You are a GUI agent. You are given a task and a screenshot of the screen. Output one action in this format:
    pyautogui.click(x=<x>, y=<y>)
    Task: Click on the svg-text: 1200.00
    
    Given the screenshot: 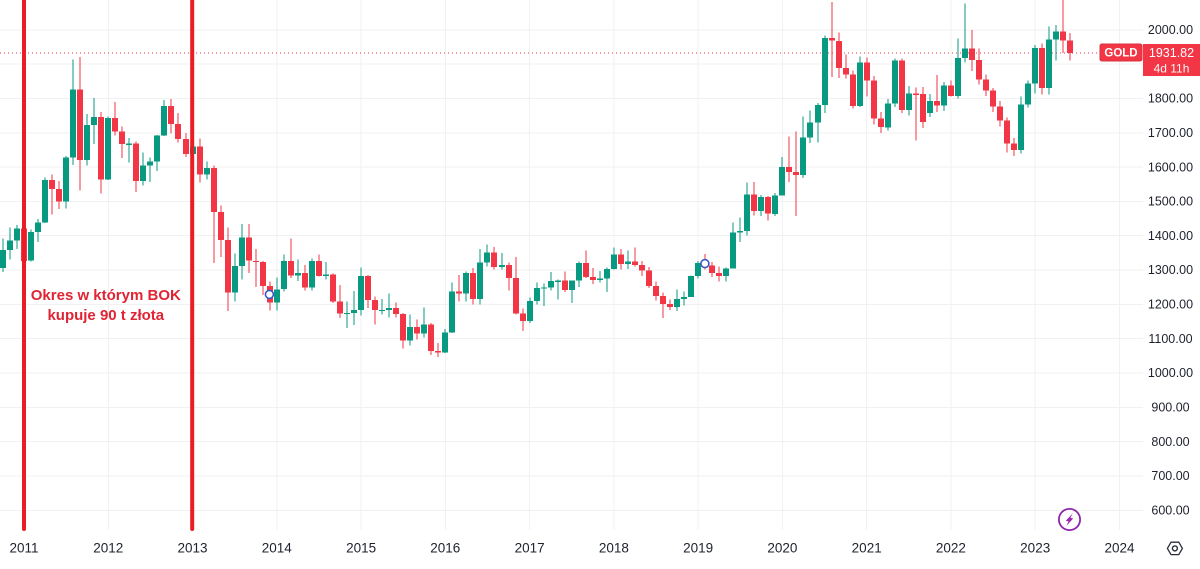 What is the action you would take?
    pyautogui.click(x=1170, y=305)
    